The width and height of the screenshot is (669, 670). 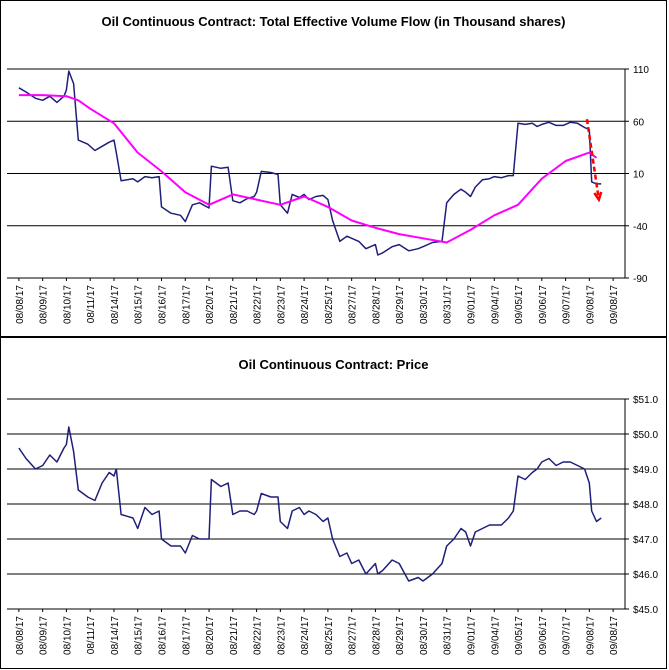 I want to click on price-y-tick-label-2: $49.0, so click(x=645, y=470).